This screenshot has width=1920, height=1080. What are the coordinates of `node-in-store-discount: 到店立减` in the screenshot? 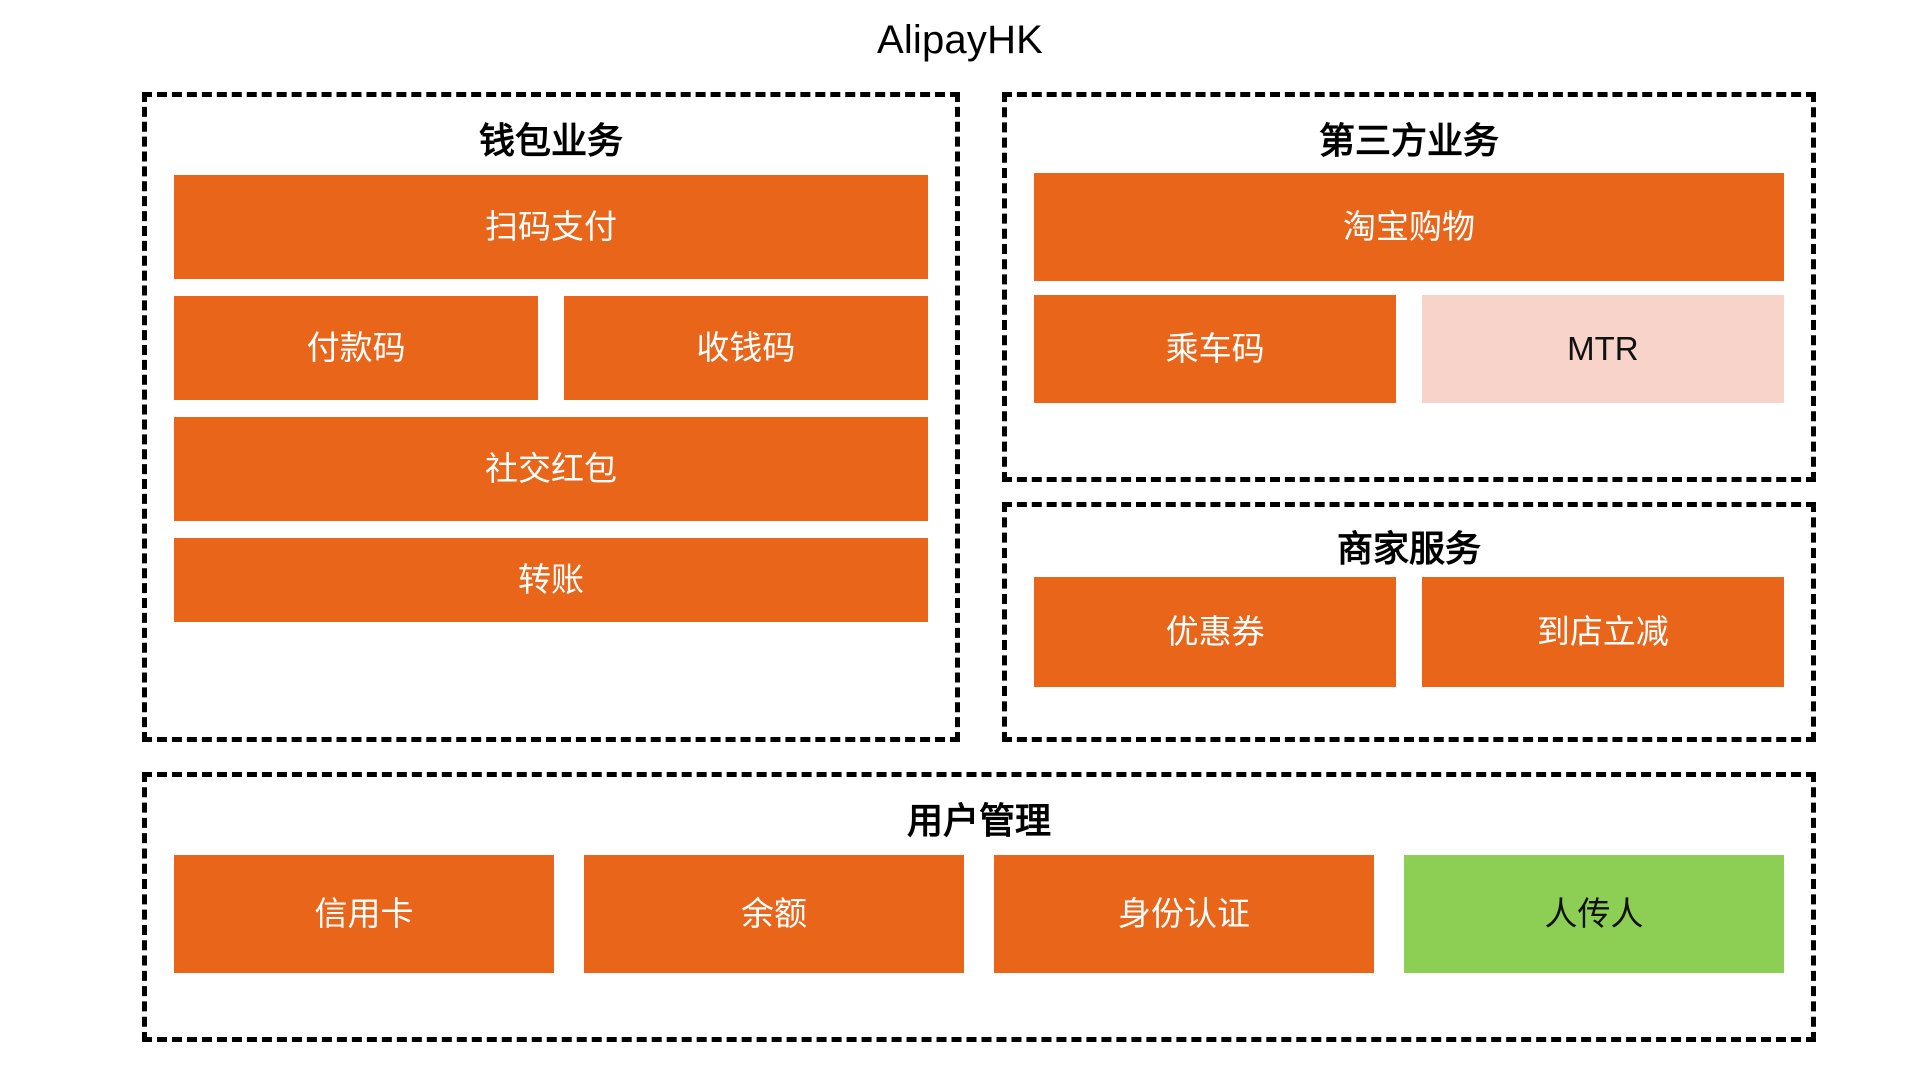 It's located at (1602, 632).